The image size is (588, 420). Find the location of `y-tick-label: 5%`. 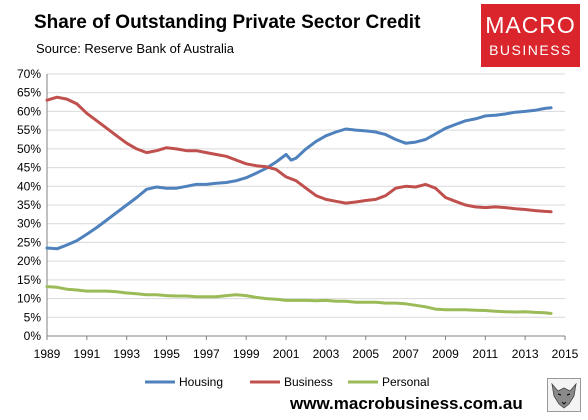

y-tick-label: 5% is located at coordinates (33, 317).